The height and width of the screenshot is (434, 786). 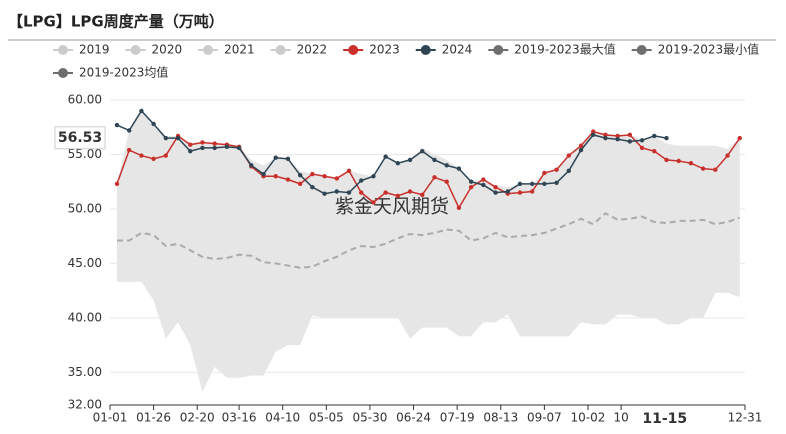 I want to click on legend-item: 2024, so click(x=444, y=50).